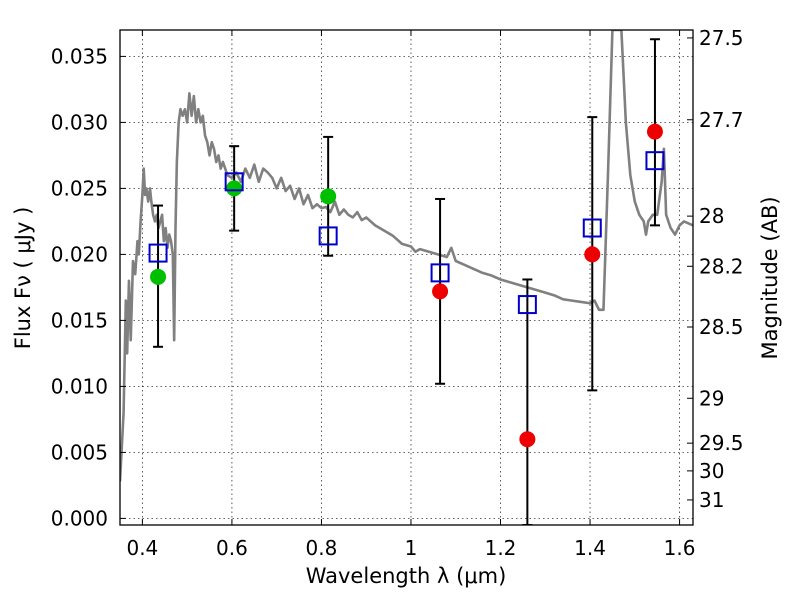 This screenshot has height=600, width=800. I want to click on x-tick-label: 0.4, so click(142, 548).